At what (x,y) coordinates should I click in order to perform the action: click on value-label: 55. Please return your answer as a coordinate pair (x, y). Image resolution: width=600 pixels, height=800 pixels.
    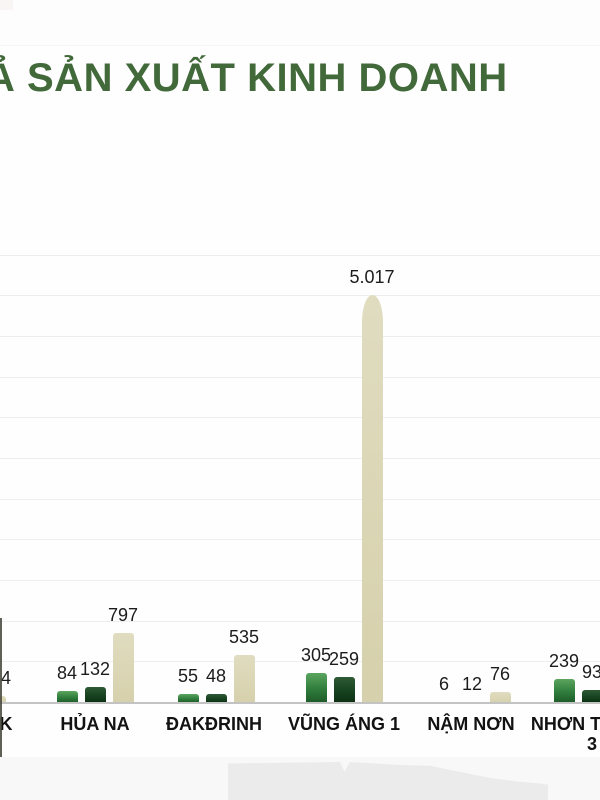
    Looking at the image, I should click on (188, 675).